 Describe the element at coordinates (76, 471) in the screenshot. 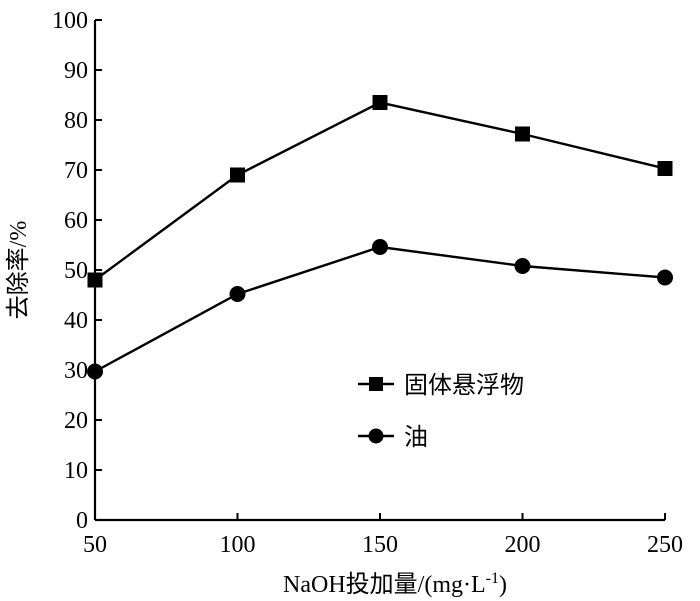

I see `y-tick-label: 10` at that location.